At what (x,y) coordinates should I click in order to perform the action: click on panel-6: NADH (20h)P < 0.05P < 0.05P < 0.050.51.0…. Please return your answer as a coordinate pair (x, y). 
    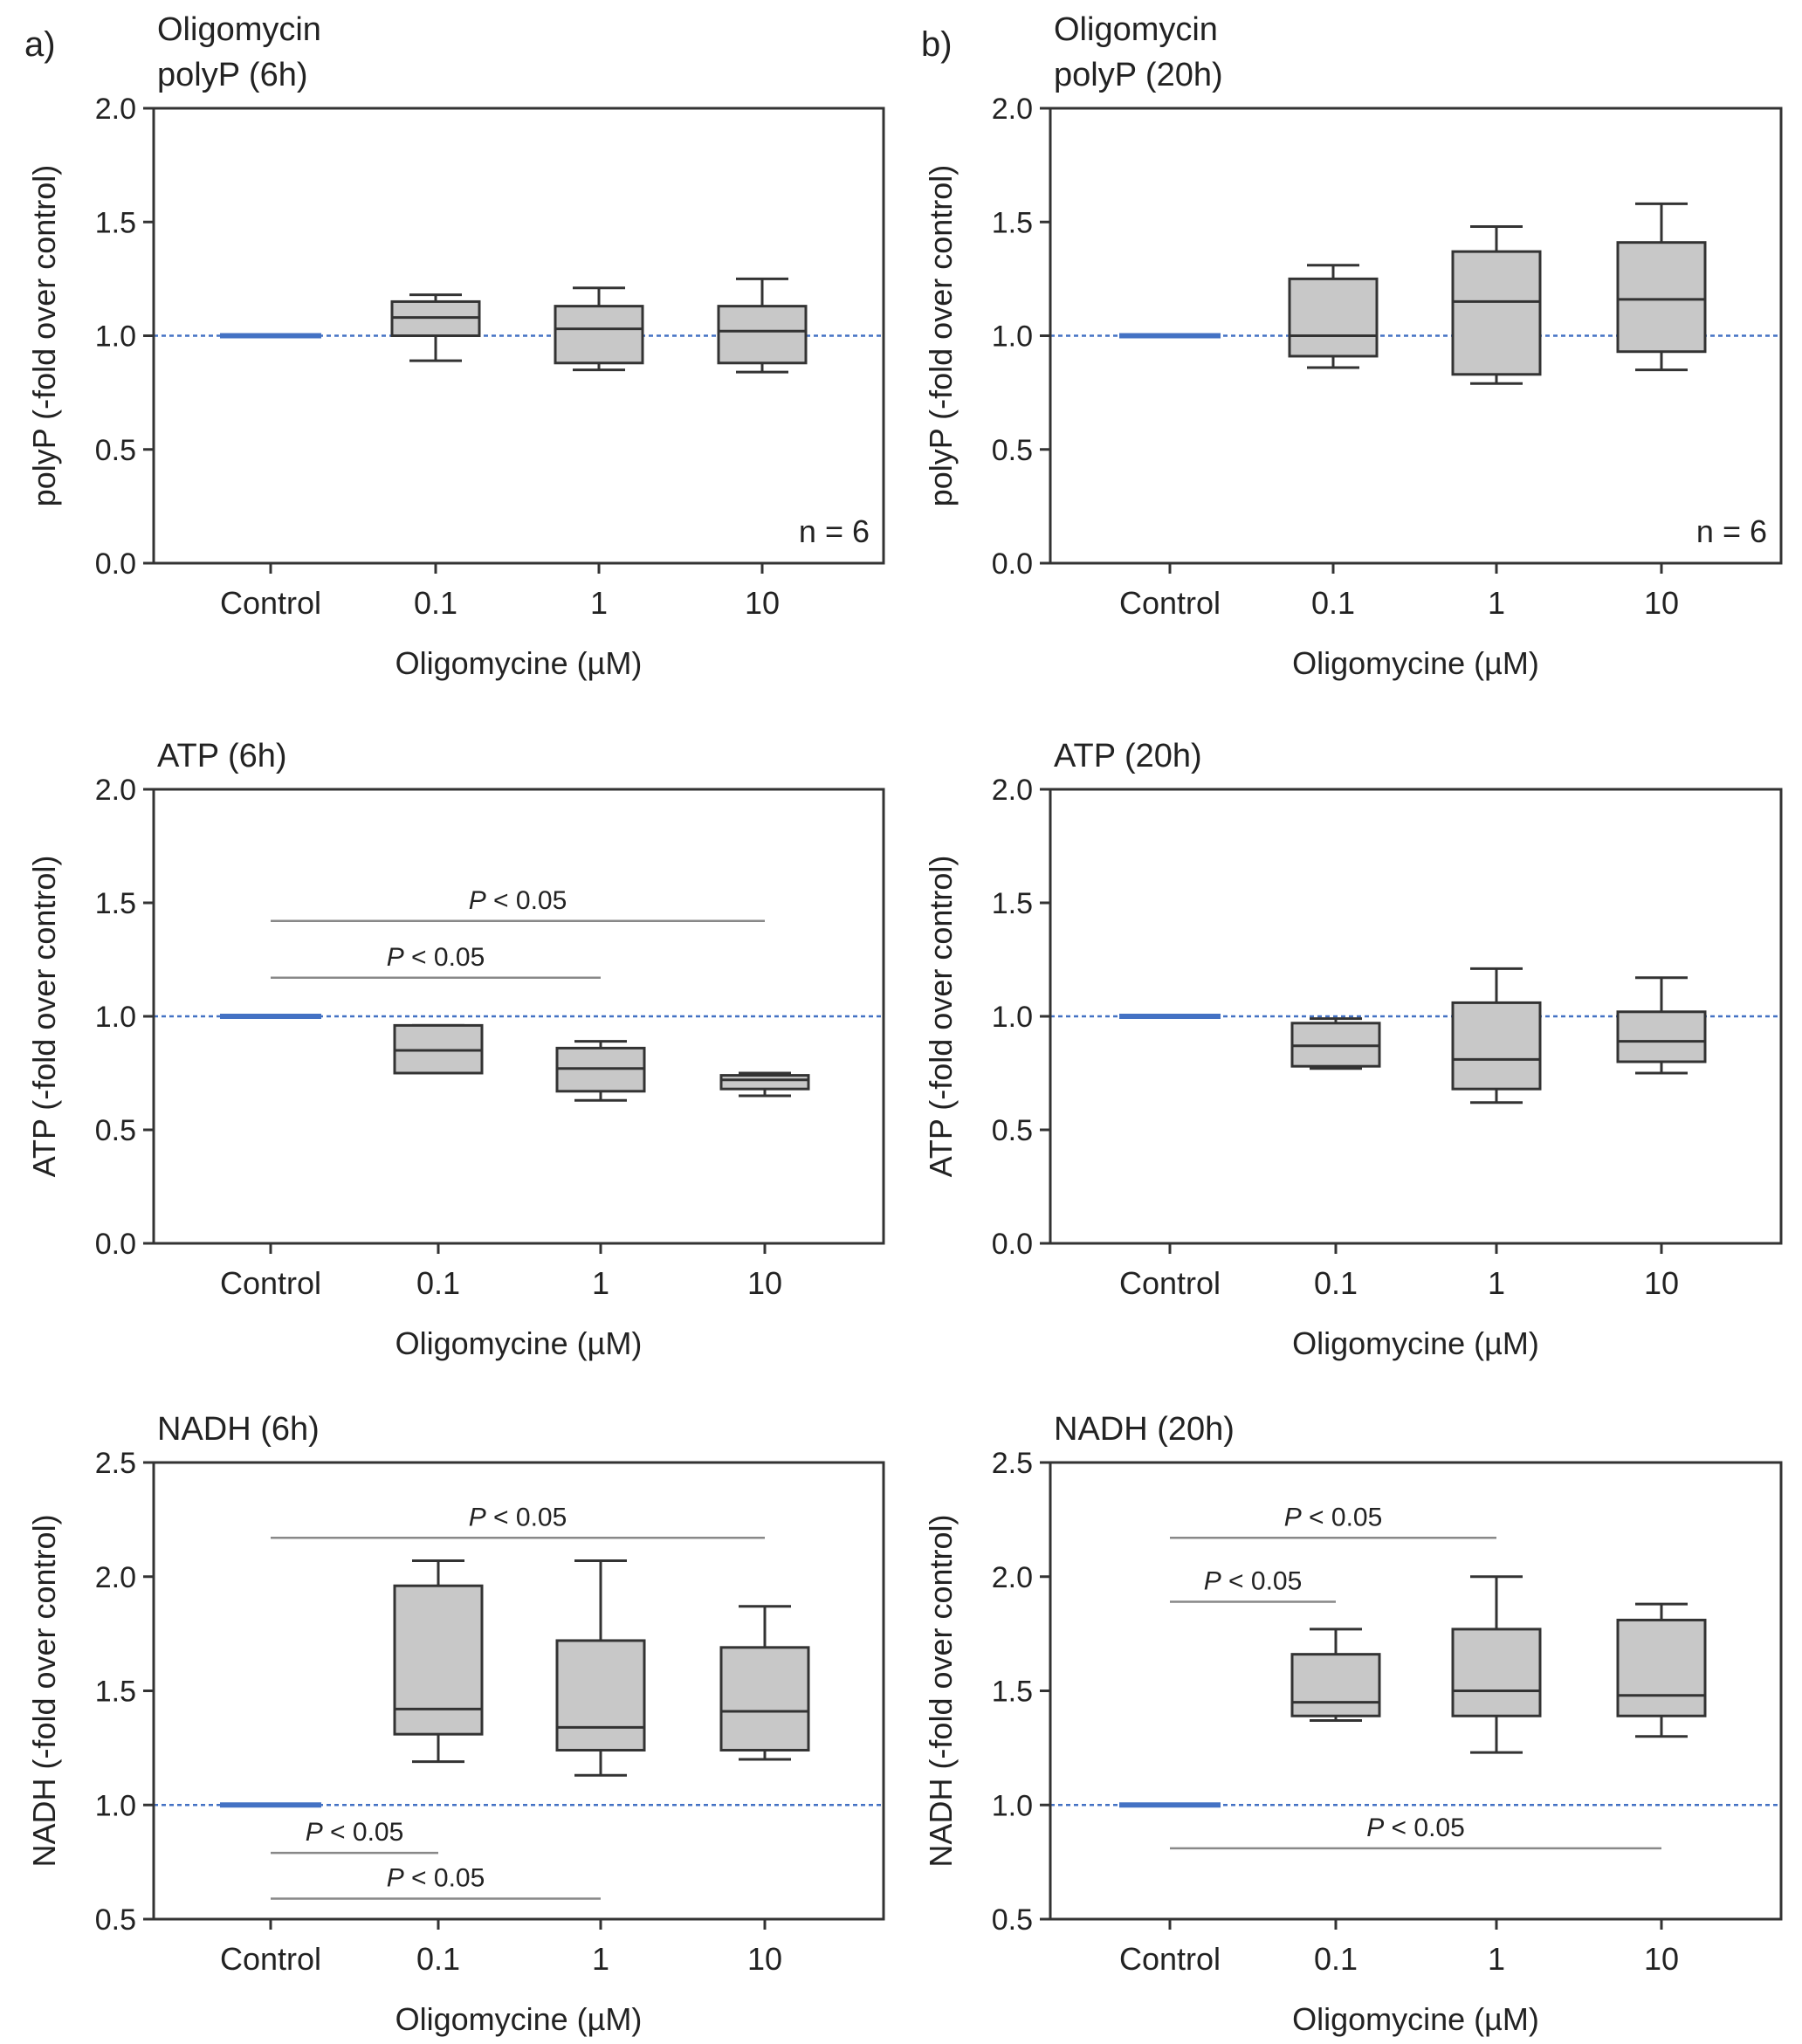
    Looking at the image, I should click on (1353, 1724).